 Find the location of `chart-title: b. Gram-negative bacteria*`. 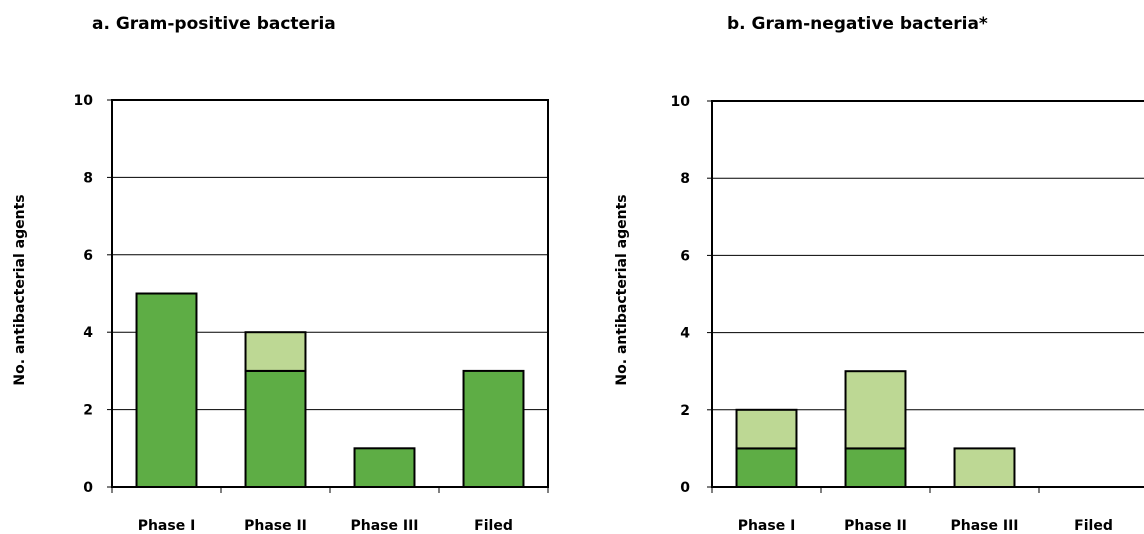

chart-title: b. Gram-negative bacteria* is located at coordinates (857, 24).